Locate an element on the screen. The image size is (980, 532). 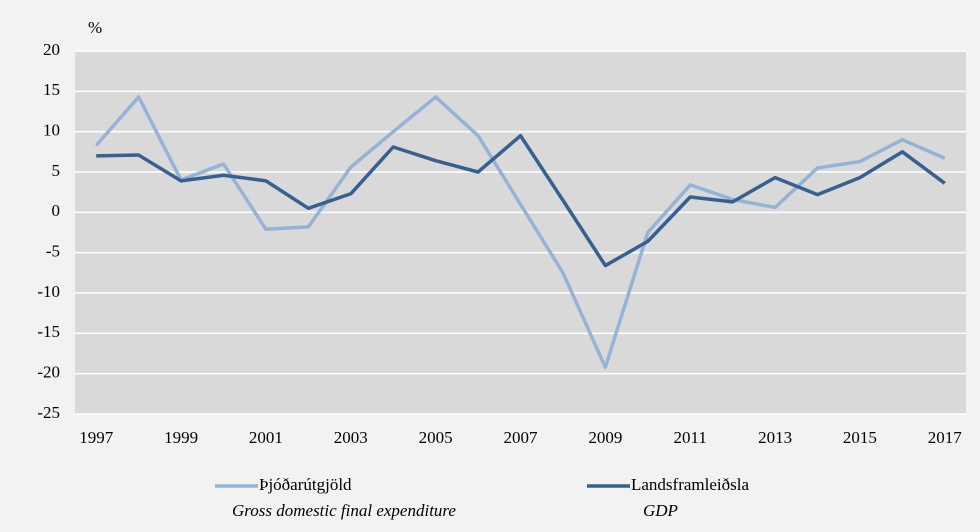
x-tick-label: 2007 is located at coordinates (521, 437).